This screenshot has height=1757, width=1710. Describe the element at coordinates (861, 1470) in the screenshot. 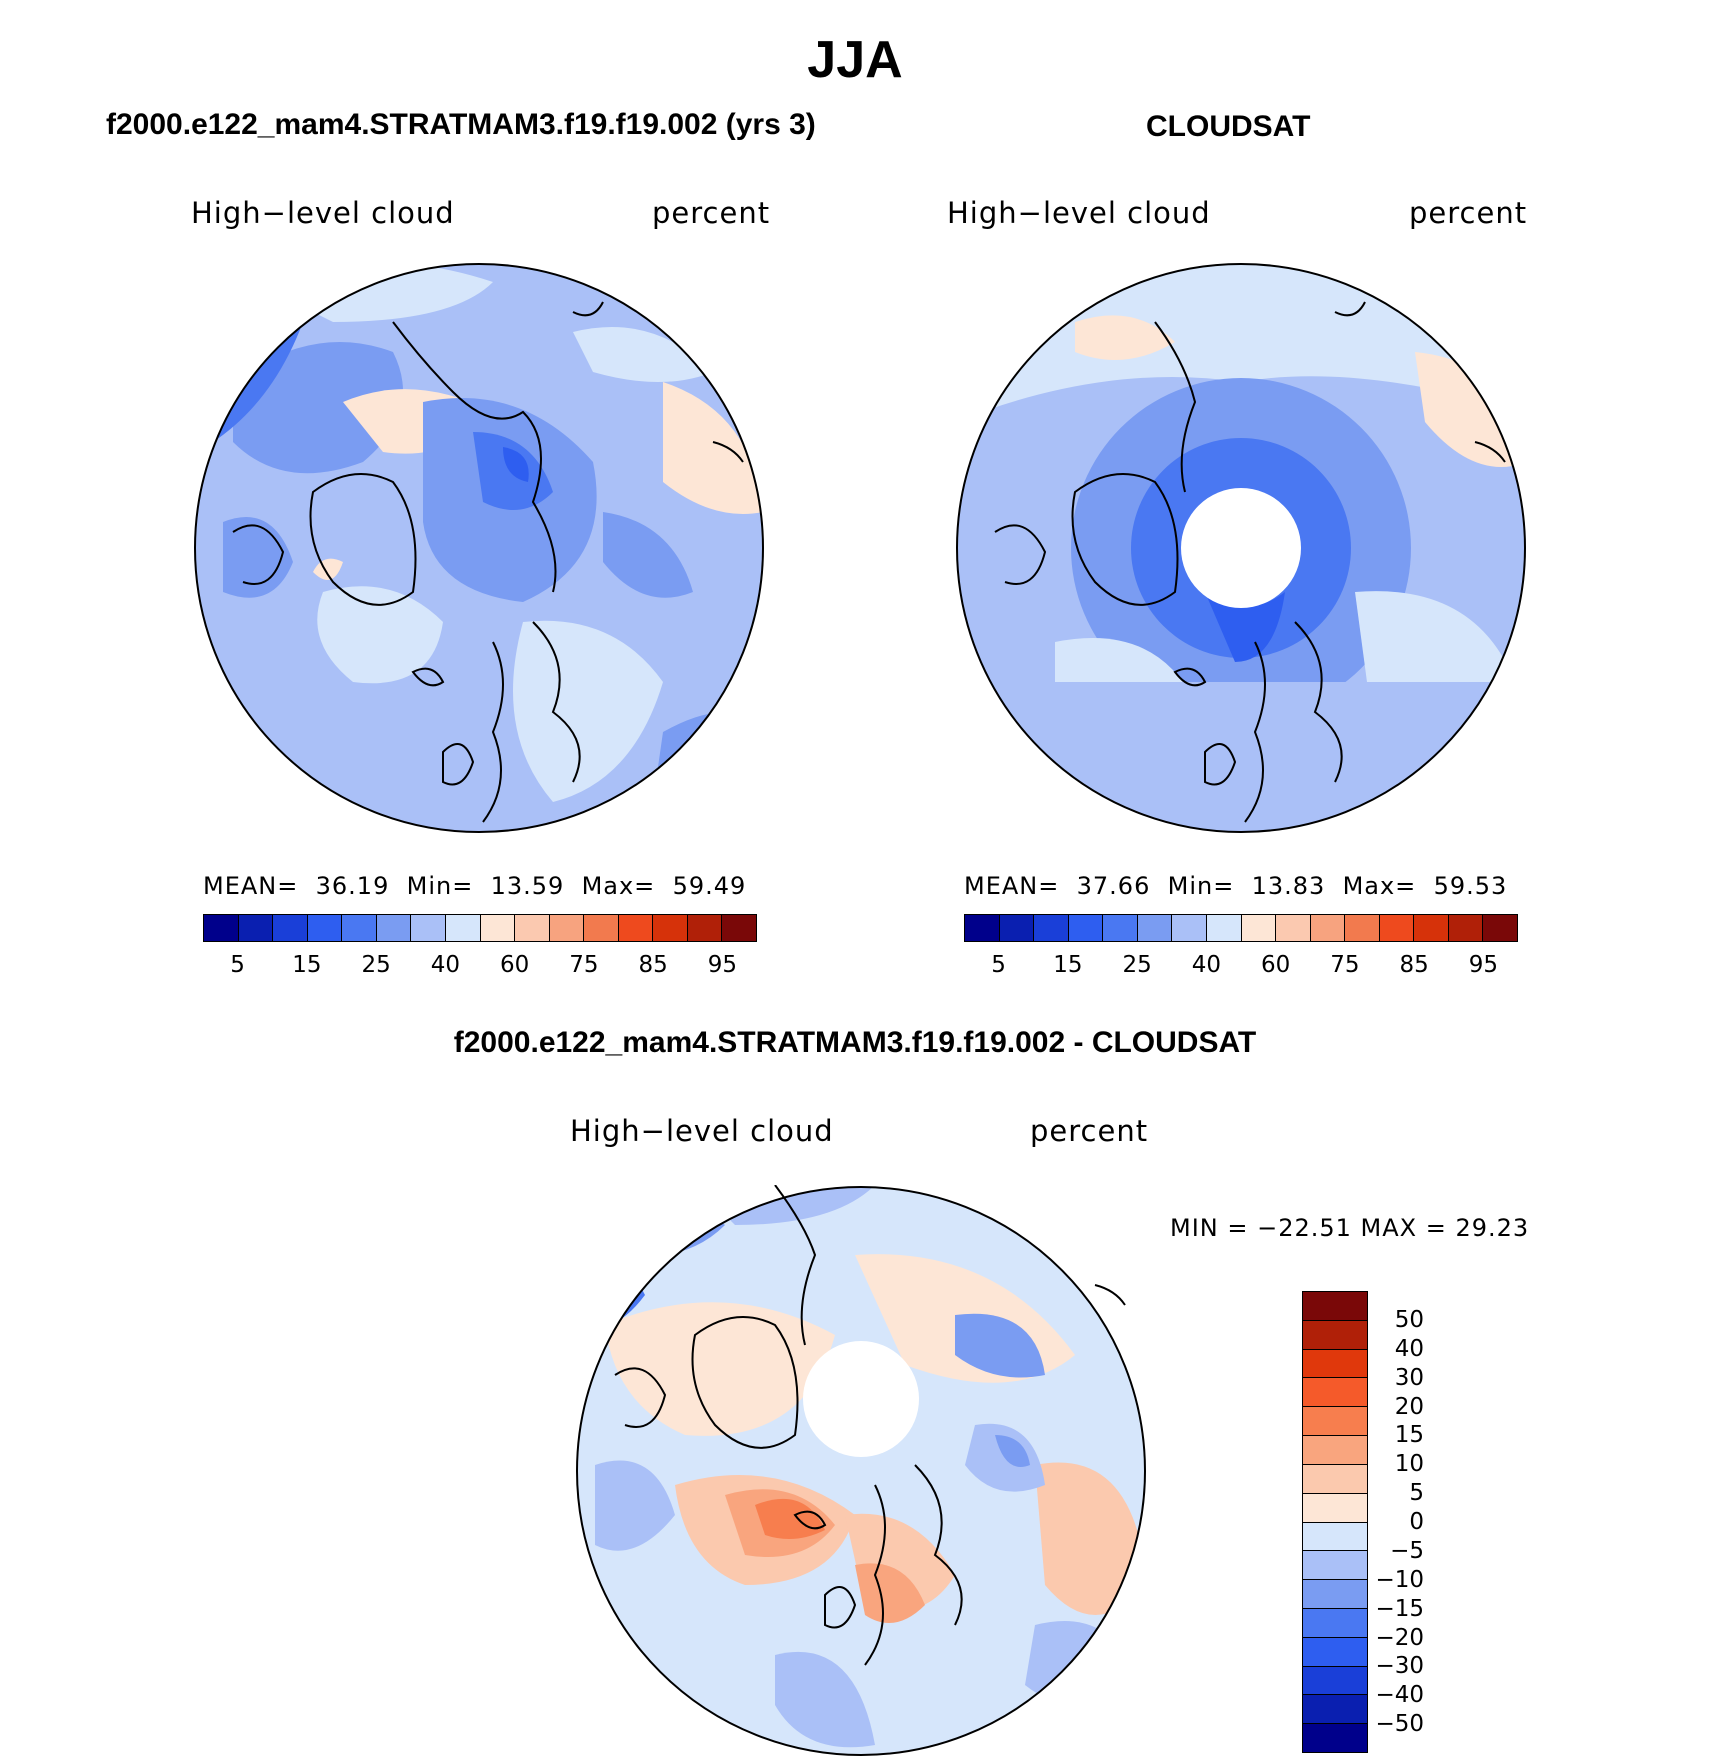

I see `difference-polar-map` at that location.